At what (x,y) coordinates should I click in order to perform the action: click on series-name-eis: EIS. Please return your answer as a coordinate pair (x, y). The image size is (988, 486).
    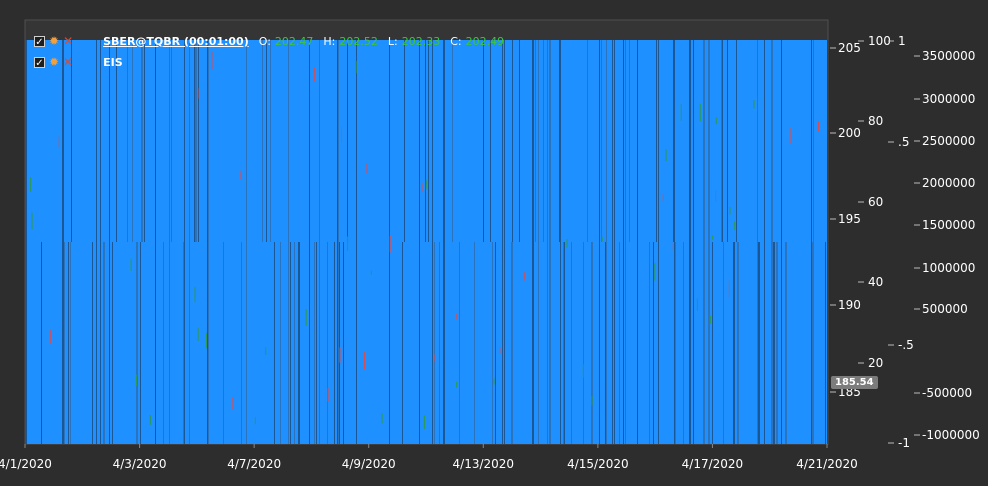
    Looking at the image, I should click on (113, 62).